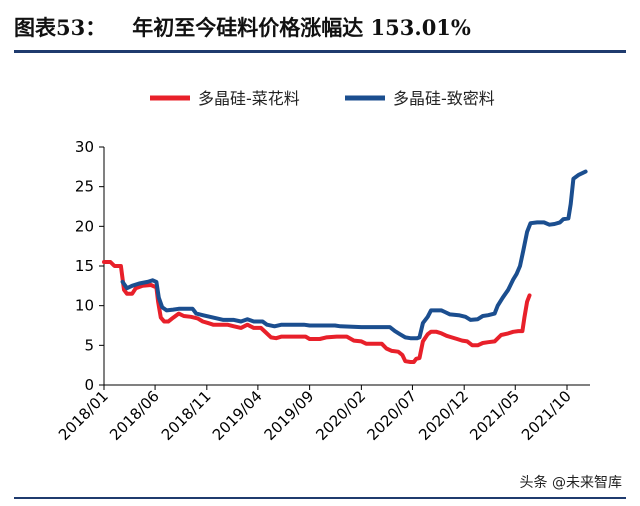 The image size is (640, 506). What do you see at coordinates (84, 266) in the screenshot?
I see `y-tick-label: 15` at bounding box center [84, 266].